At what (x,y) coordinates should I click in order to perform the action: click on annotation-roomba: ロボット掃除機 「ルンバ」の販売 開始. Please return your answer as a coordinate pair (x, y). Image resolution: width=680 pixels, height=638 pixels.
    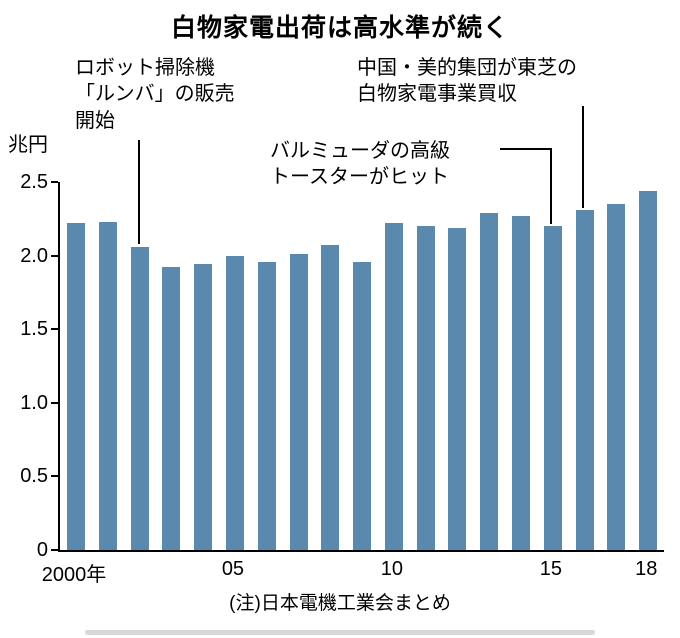
    Looking at the image, I should click on (155, 94).